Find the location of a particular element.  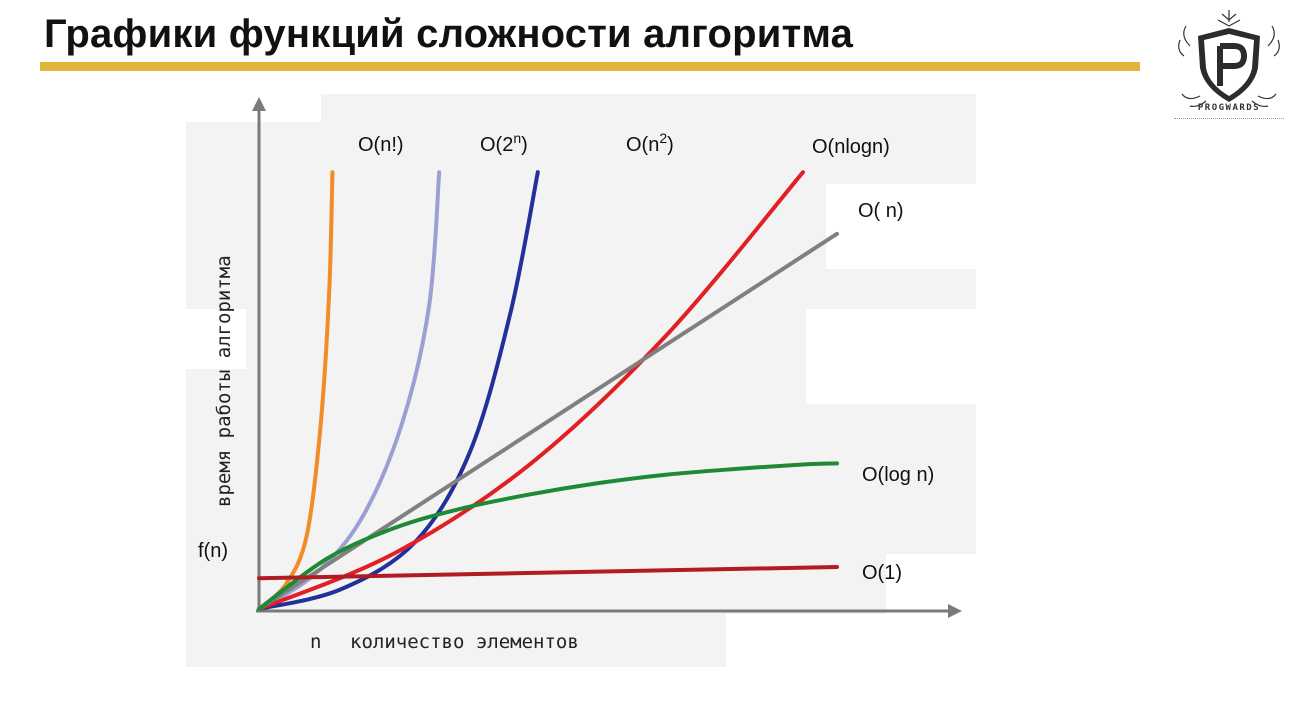

shield-p-logo-icon is located at coordinates (1229, 59).